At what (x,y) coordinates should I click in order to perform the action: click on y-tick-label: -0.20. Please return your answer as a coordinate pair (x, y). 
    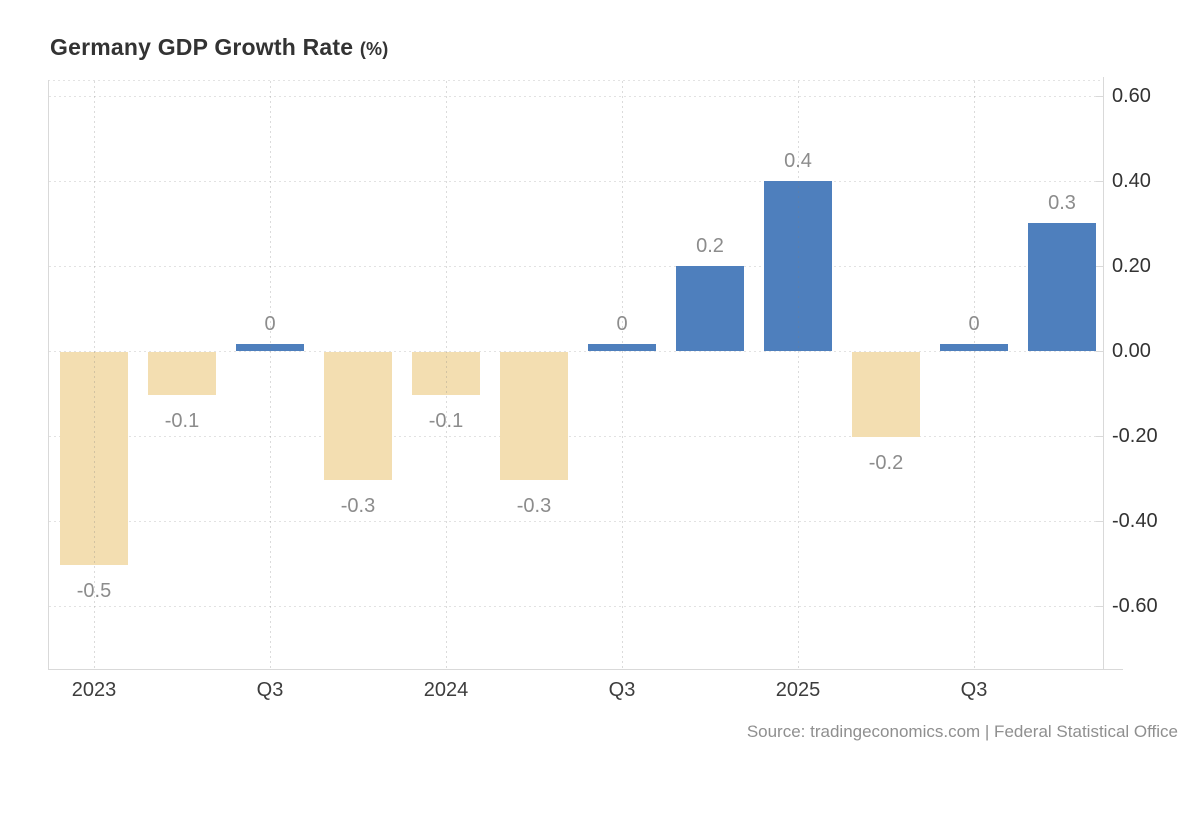
    Looking at the image, I should click on (1135, 436).